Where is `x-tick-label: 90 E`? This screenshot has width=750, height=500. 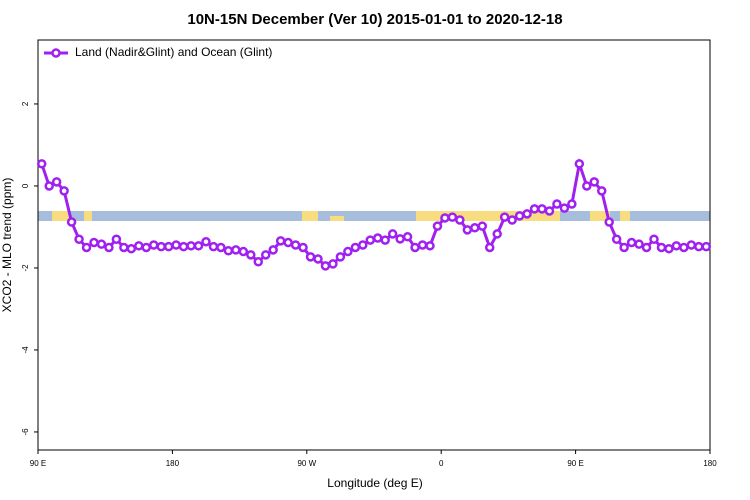
x-tick-label: 90 E is located at coordinates (38, 463).